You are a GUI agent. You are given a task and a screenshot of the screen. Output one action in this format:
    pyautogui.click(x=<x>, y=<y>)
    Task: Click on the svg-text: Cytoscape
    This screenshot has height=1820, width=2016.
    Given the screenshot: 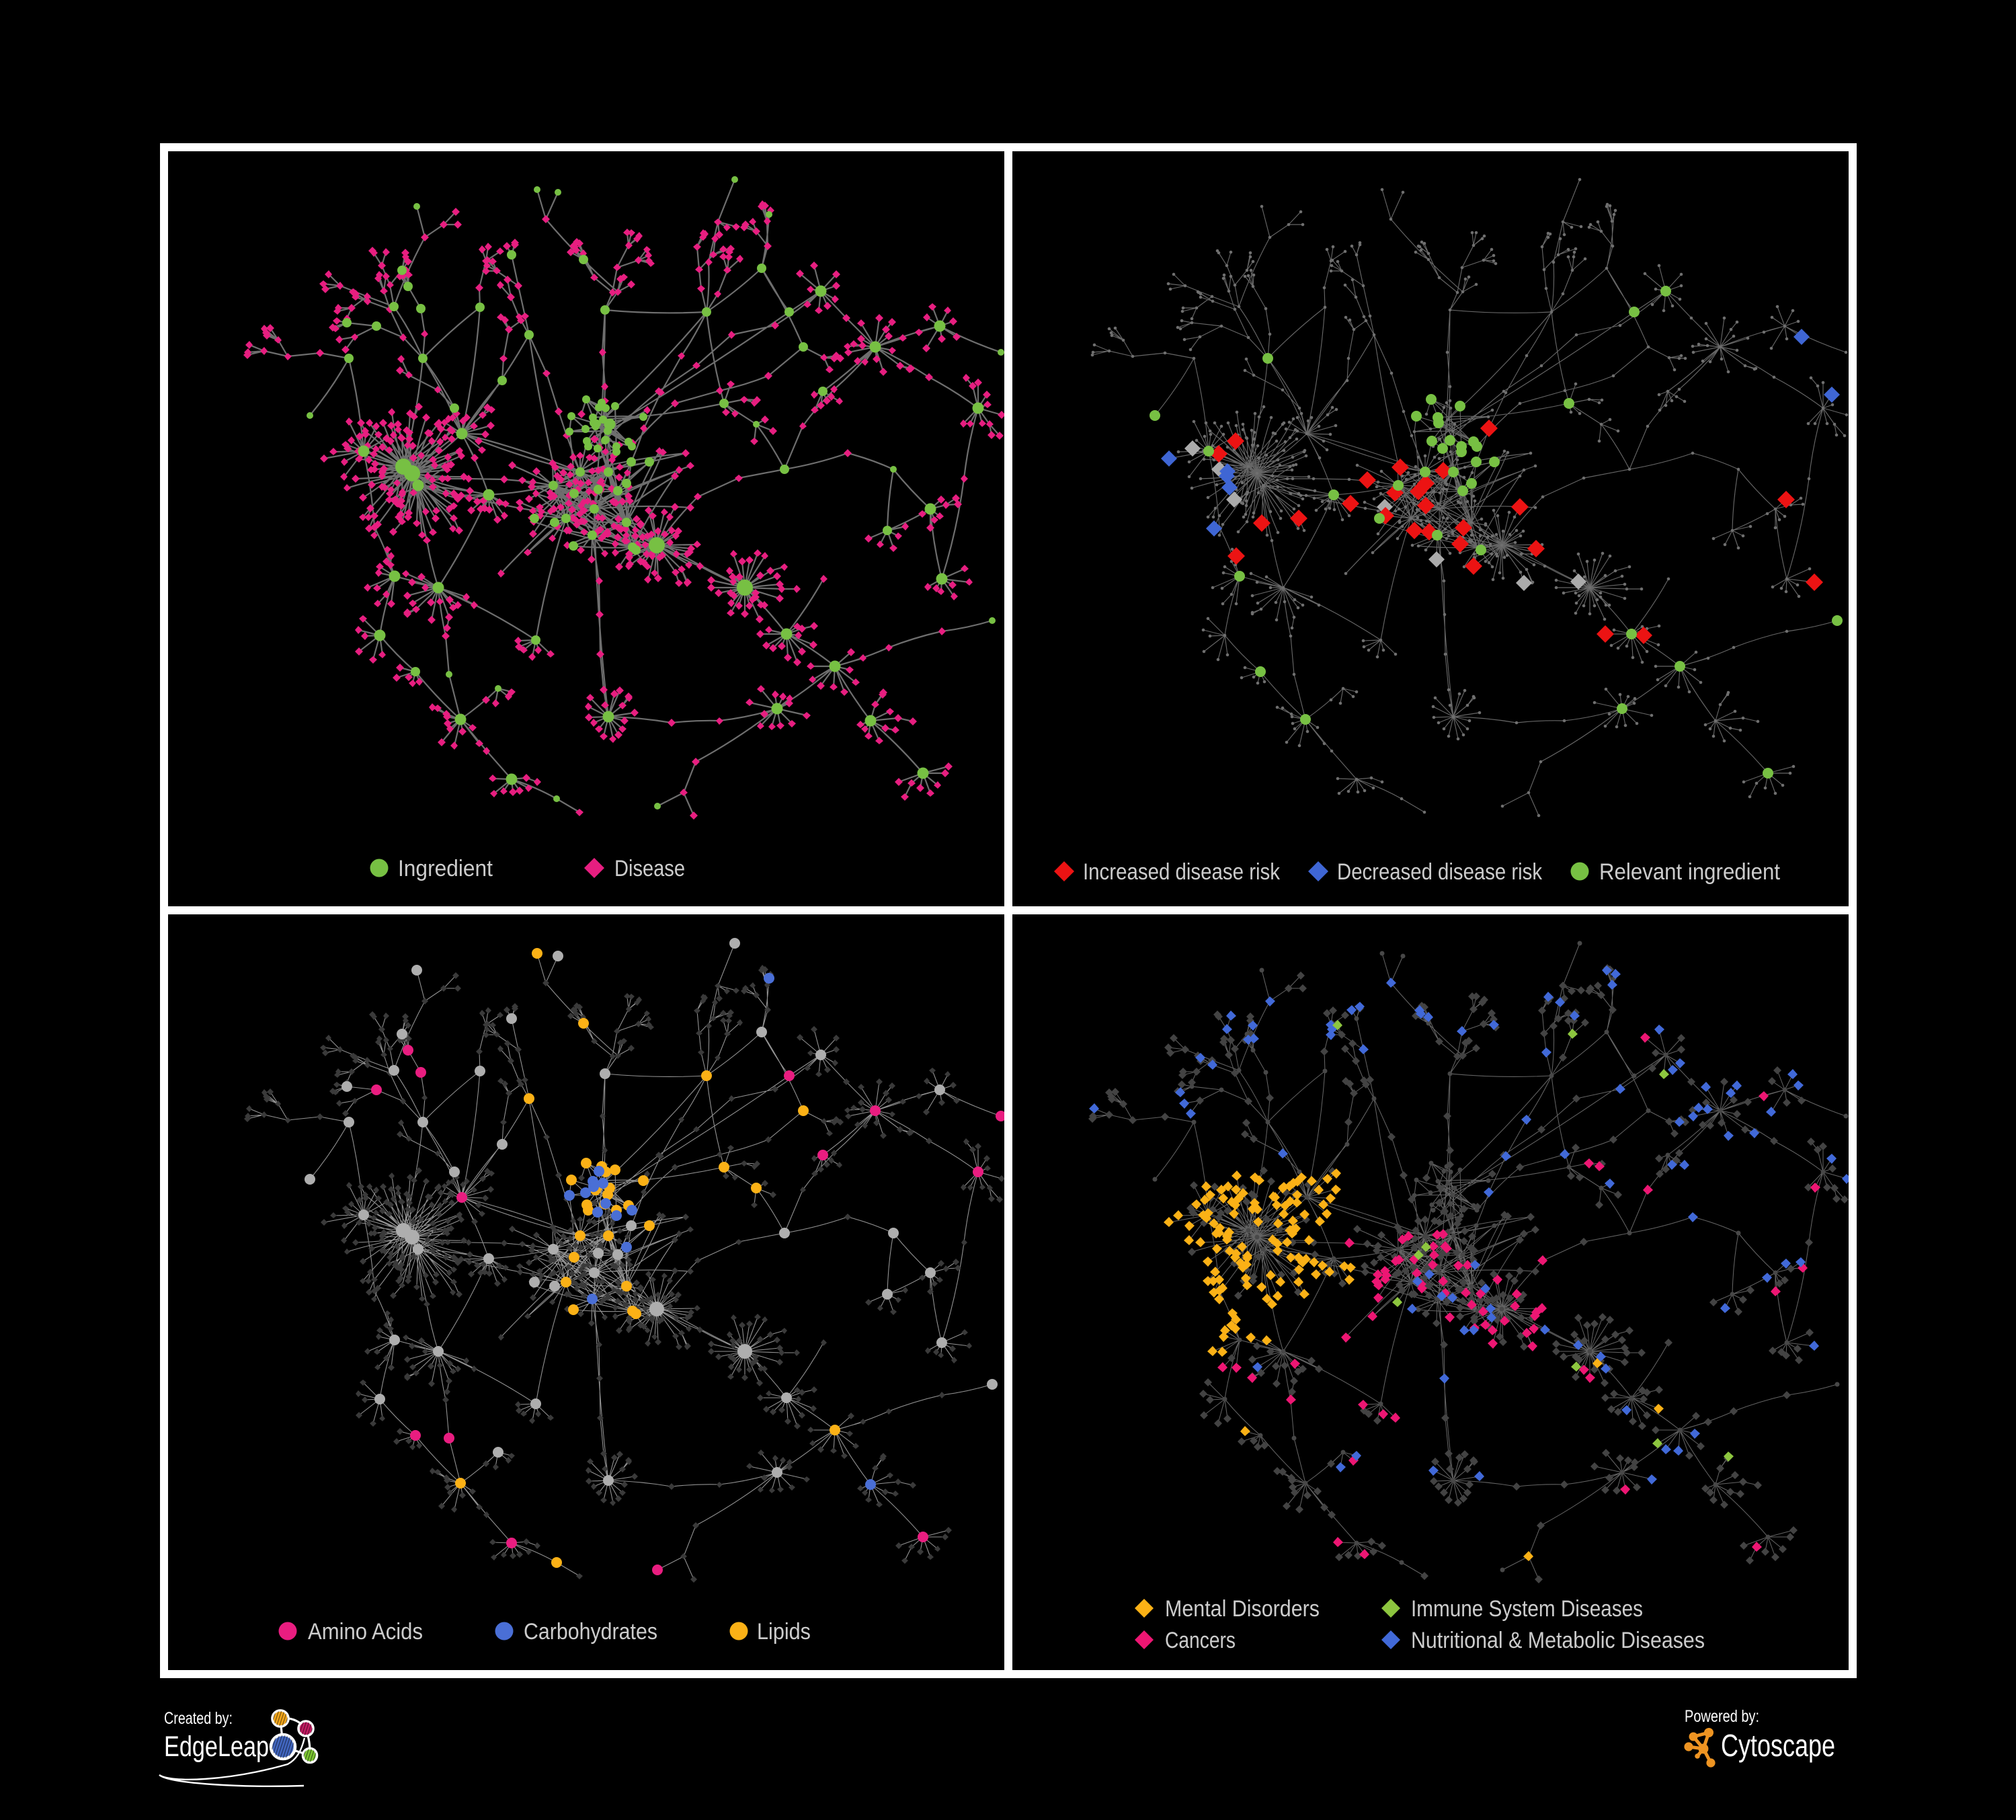 What is the action you would take?
    pyautogui.click(x=1778, y=1745)
    